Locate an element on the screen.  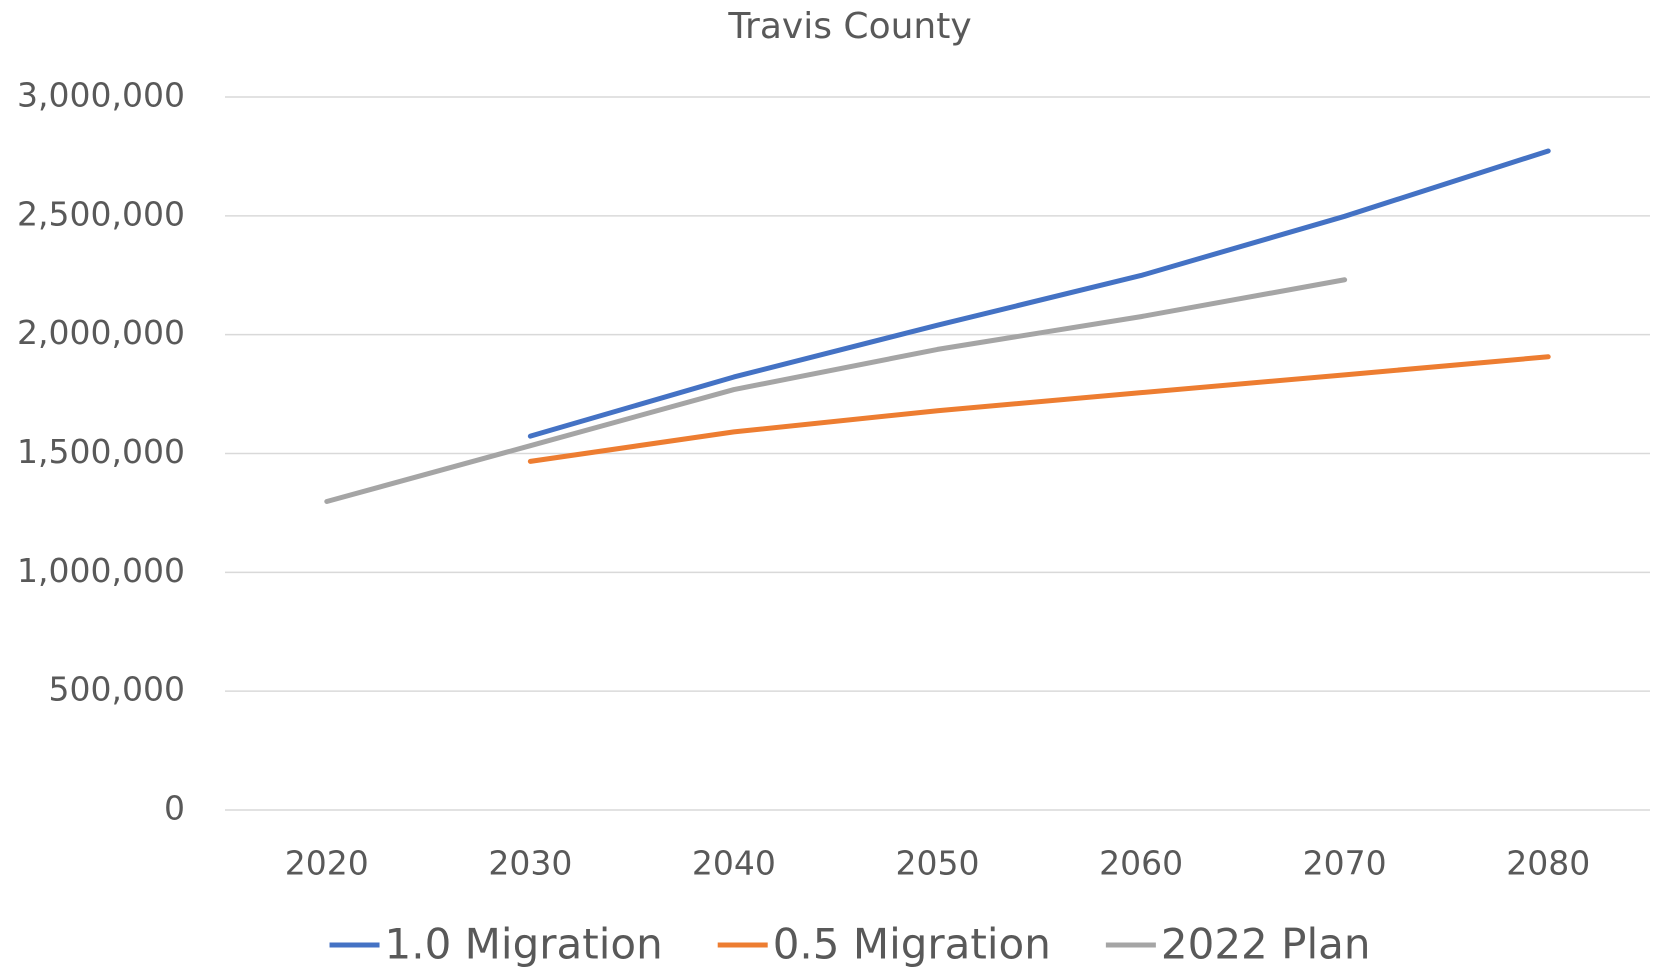
y-tick-label: 1,000,000 is located at coordinates (101, 570).